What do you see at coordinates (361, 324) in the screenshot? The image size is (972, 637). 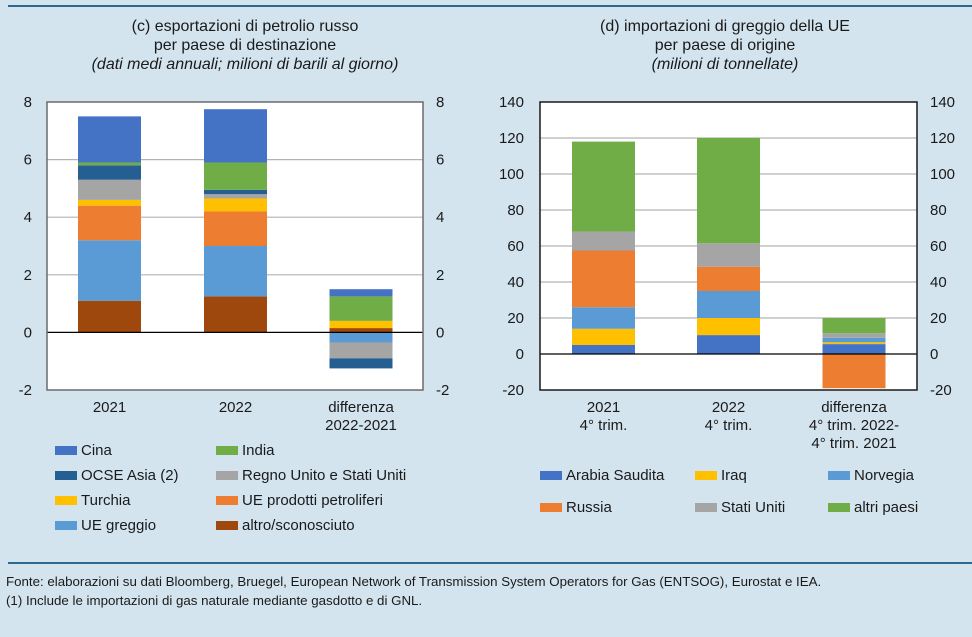 I see `chart-c-bar-segment-turchia` at bounding box center [361, 324].